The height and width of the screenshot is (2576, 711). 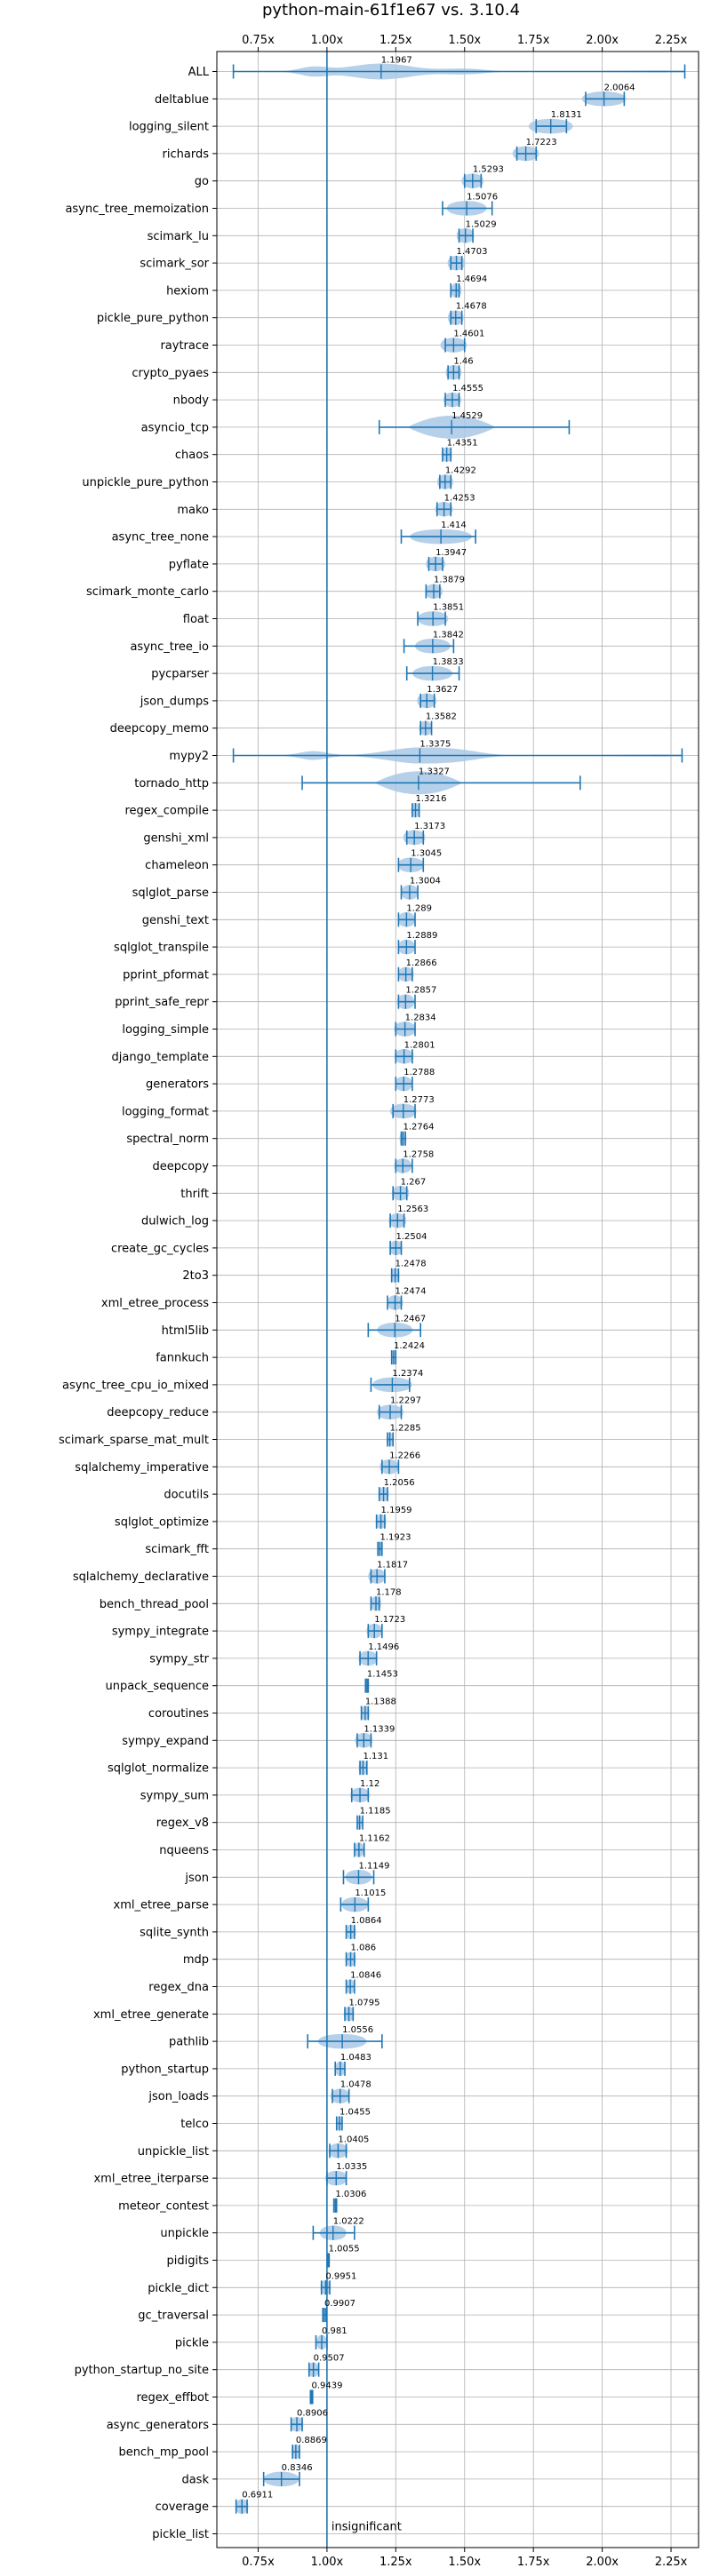 I want to click on benchmark-label: sqlite_synth, so click(x=174, y=1932).